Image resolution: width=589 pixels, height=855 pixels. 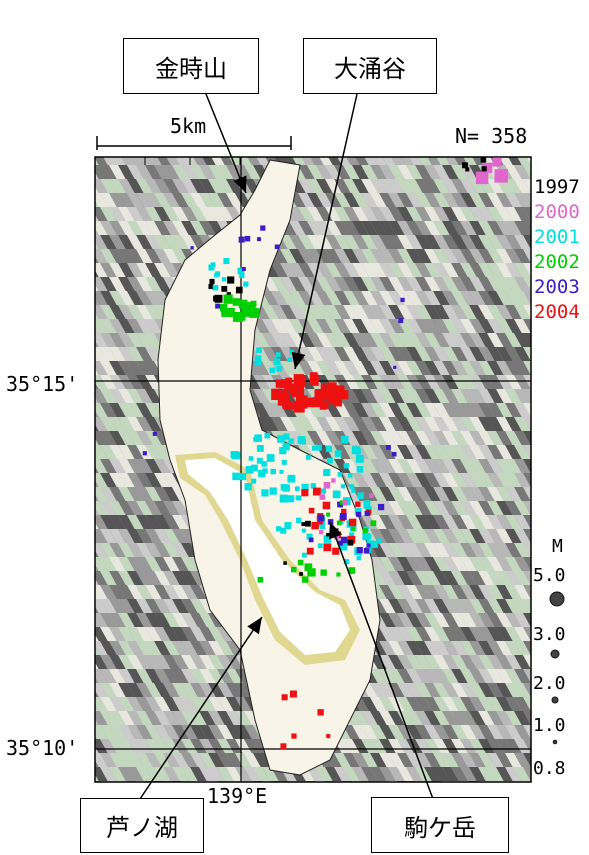 What do you see at coordinates (549, 768) in the screenshot?
I see `mag-0-8: 0.8` at bounding box center [549, 768].